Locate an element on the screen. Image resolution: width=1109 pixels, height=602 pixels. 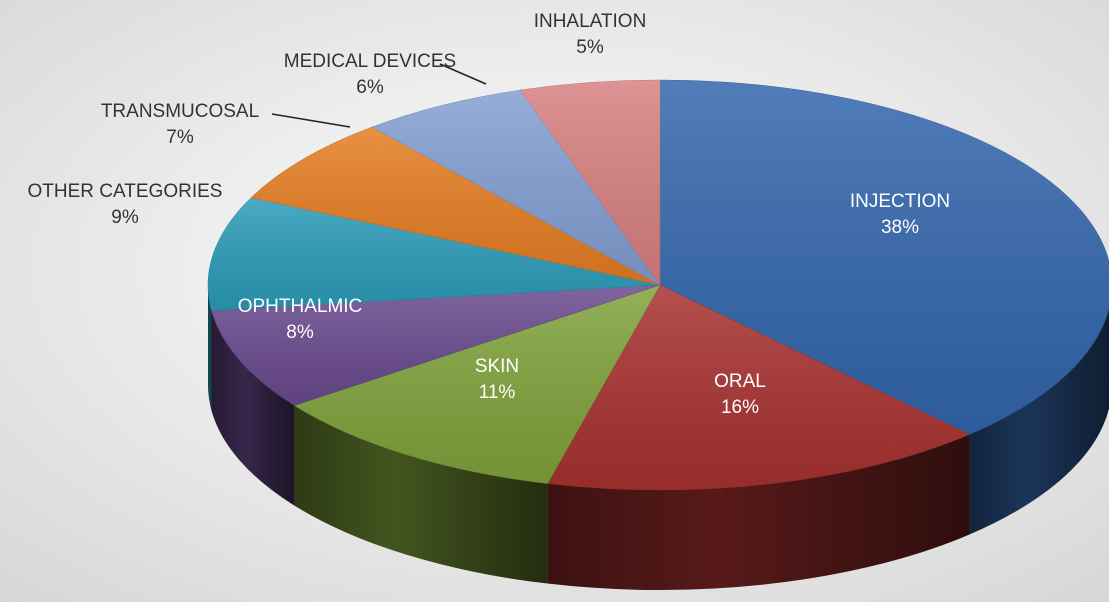
category-label: SKIN is located at coordinates (497, 366).